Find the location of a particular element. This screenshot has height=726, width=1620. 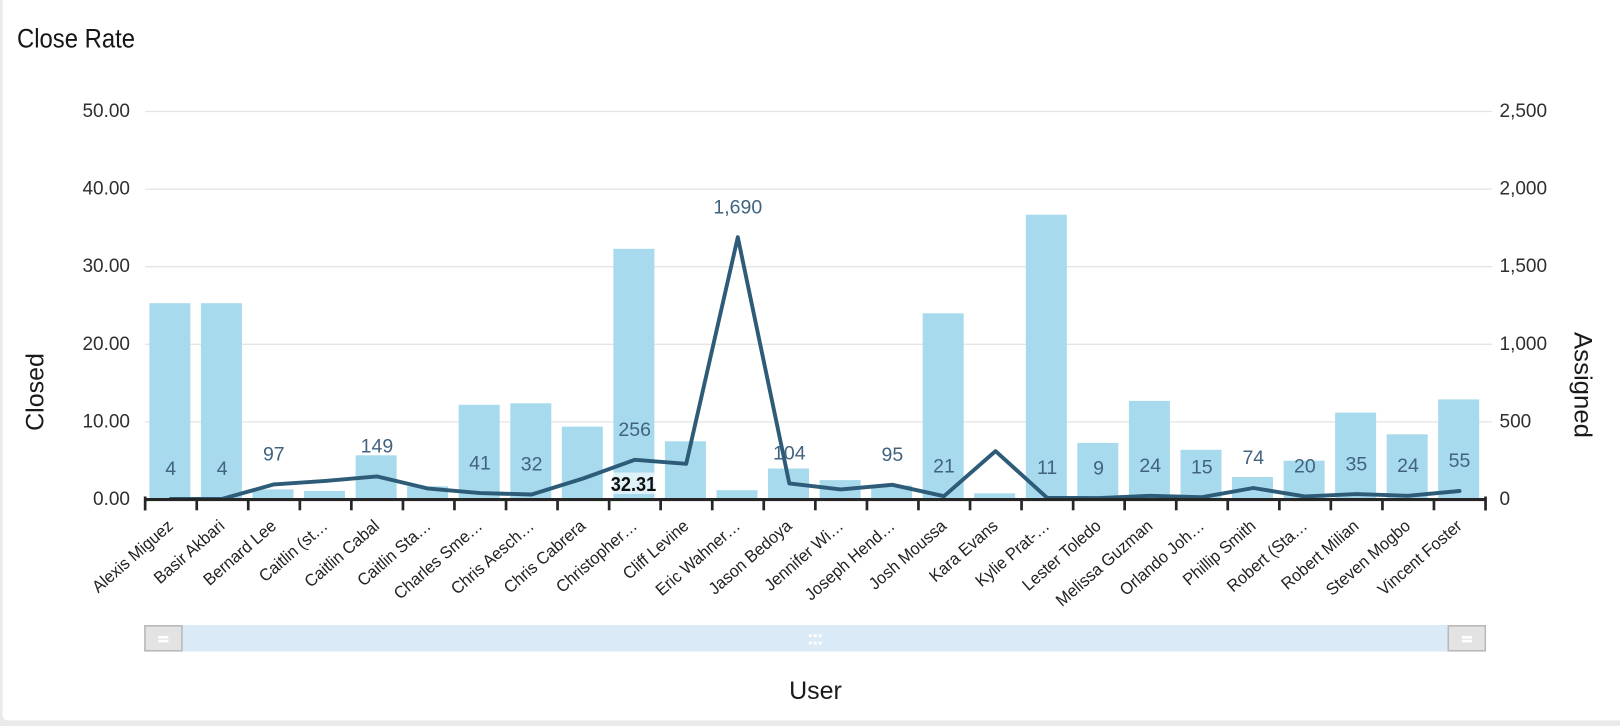

svg-text: 55 is located at coordinates (1460, 461).